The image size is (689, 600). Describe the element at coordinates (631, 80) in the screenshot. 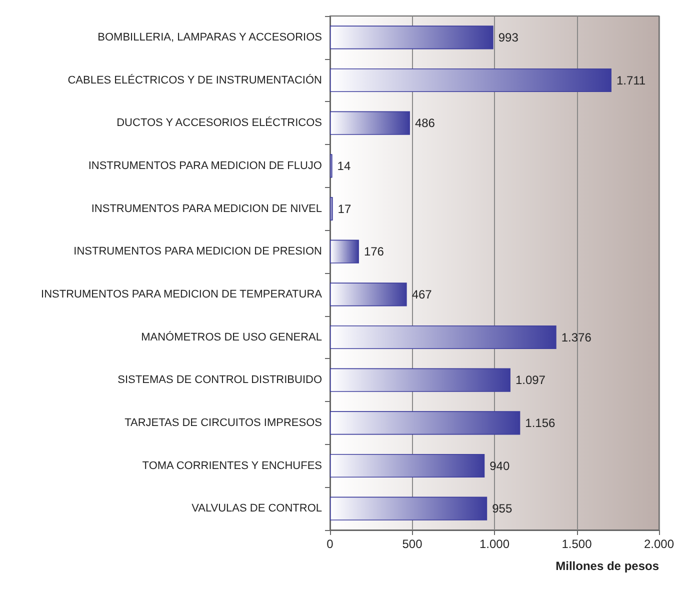

I see `data-label: 1.711` at that location.